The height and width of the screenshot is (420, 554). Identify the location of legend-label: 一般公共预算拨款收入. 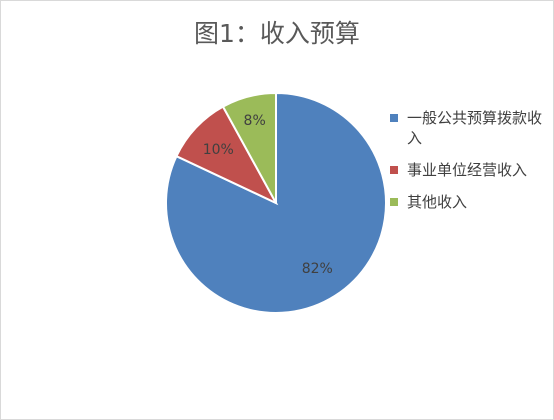
(475, 128).